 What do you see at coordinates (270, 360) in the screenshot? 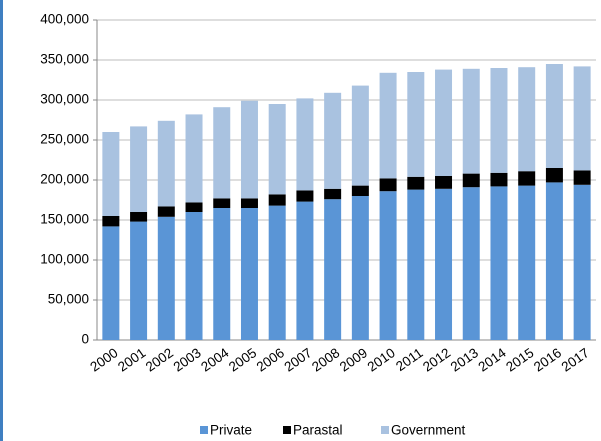
I see `x-tick-label: 2006` at bounding box center [270, 360].